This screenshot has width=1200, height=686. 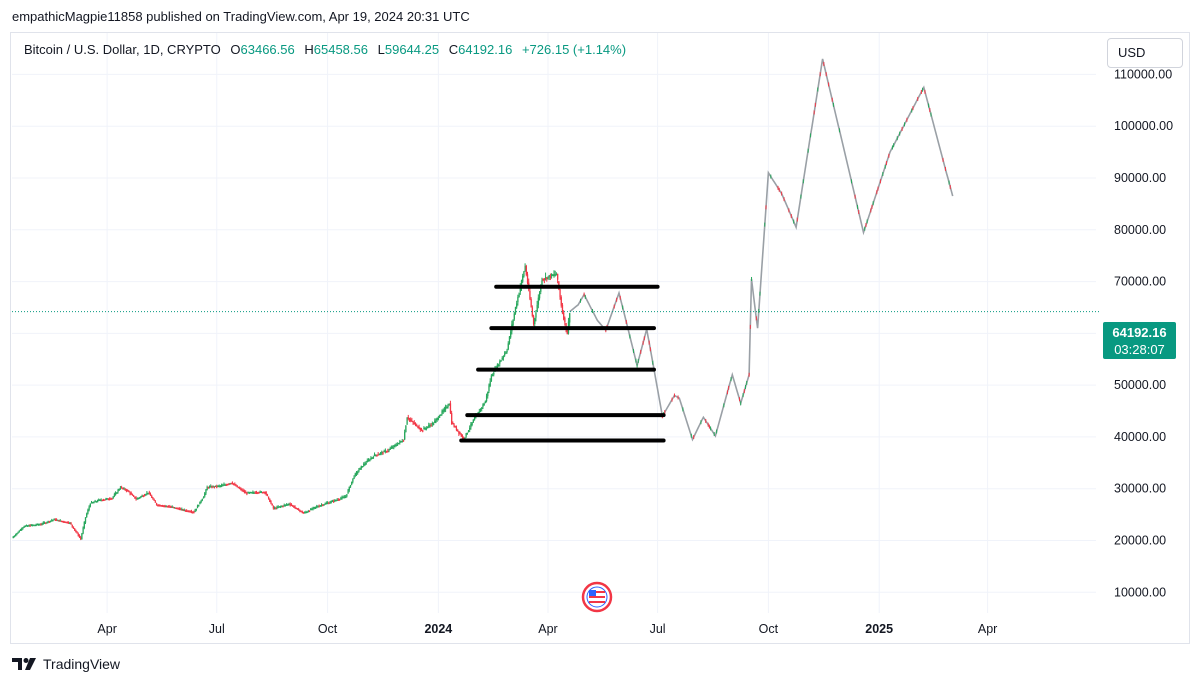 I want to click on y-tick-label: 50000.00, so click(x=1140, y=385).